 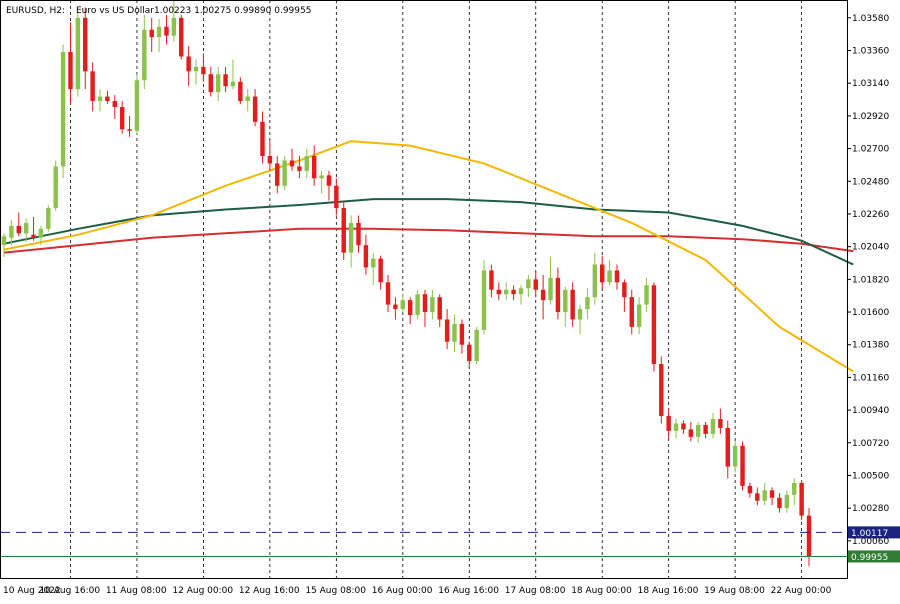 What do you see at coordinates (202, 591) in the screenshot?
I see `x-tick-label: 12 Aug 00:00` at bounding box center [202, 591].